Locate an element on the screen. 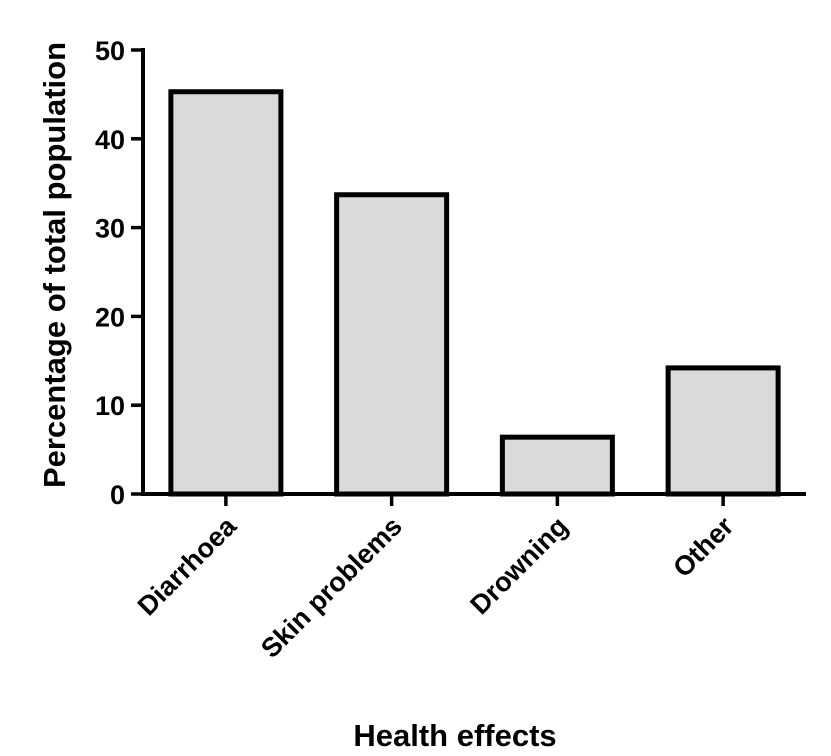 The image size is (831, 756). x-axis-title: Health effects is located at coordinates (454, 735).